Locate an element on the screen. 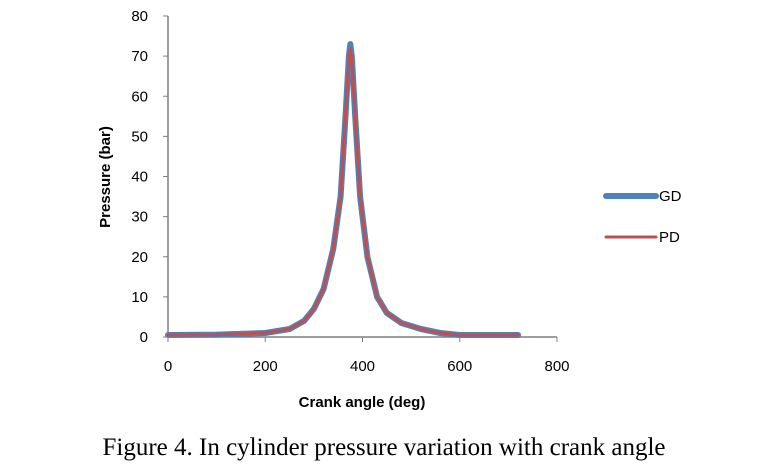 Image resolution: width=768 pixels, height=470 pixels. x-axis-title: Crank angle (deg) is located at coordinates (362, 402).